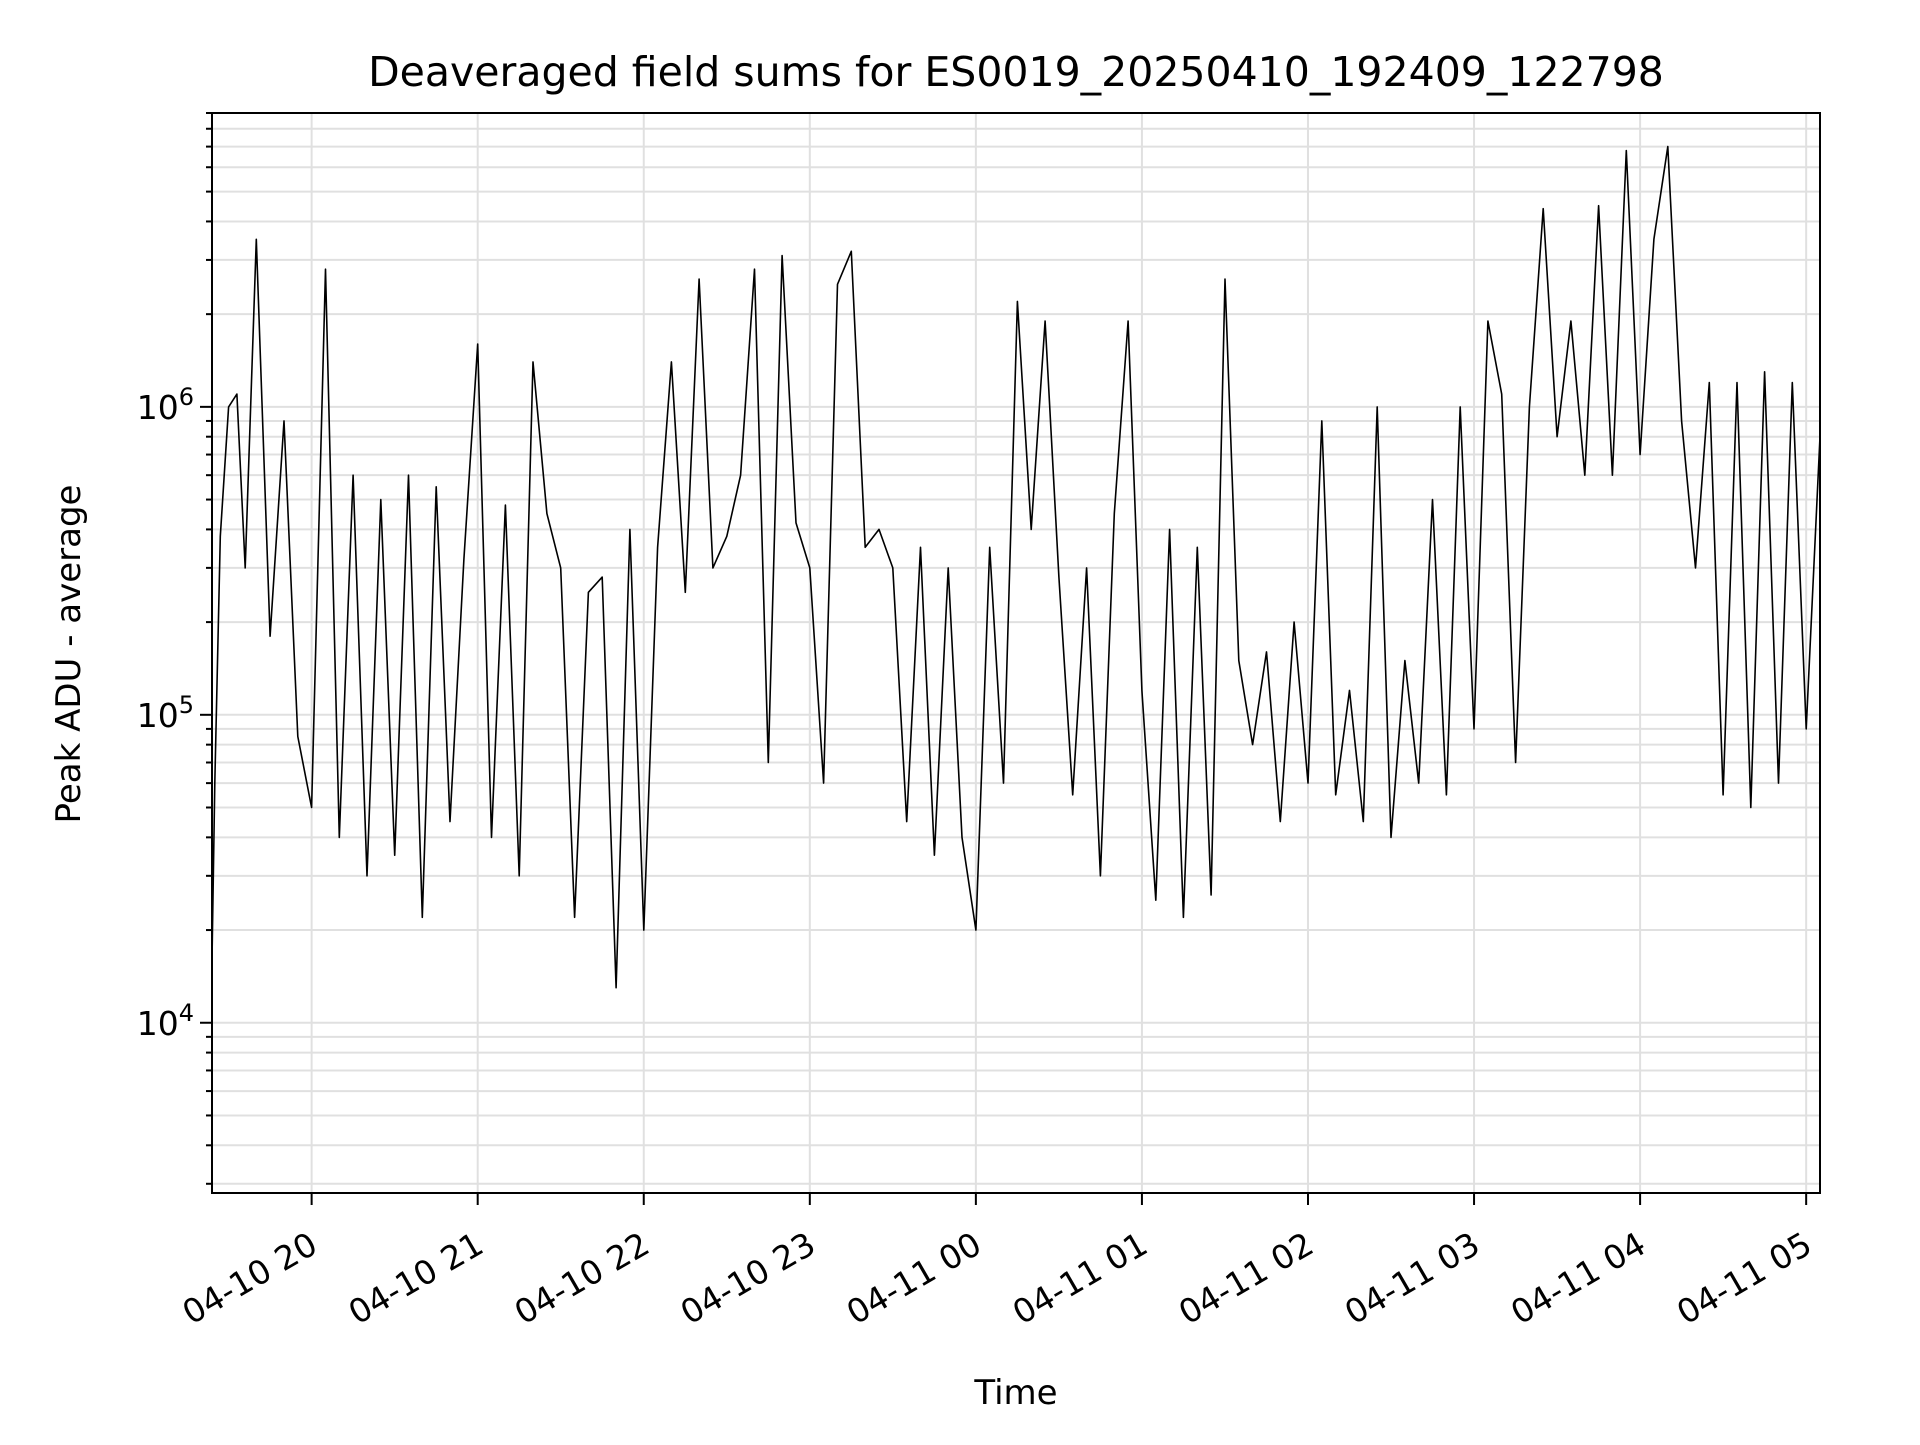 This screenshot has height=1445, width=1920. I want to click on y-tick-label: 10⁴, so click(165, 1021).